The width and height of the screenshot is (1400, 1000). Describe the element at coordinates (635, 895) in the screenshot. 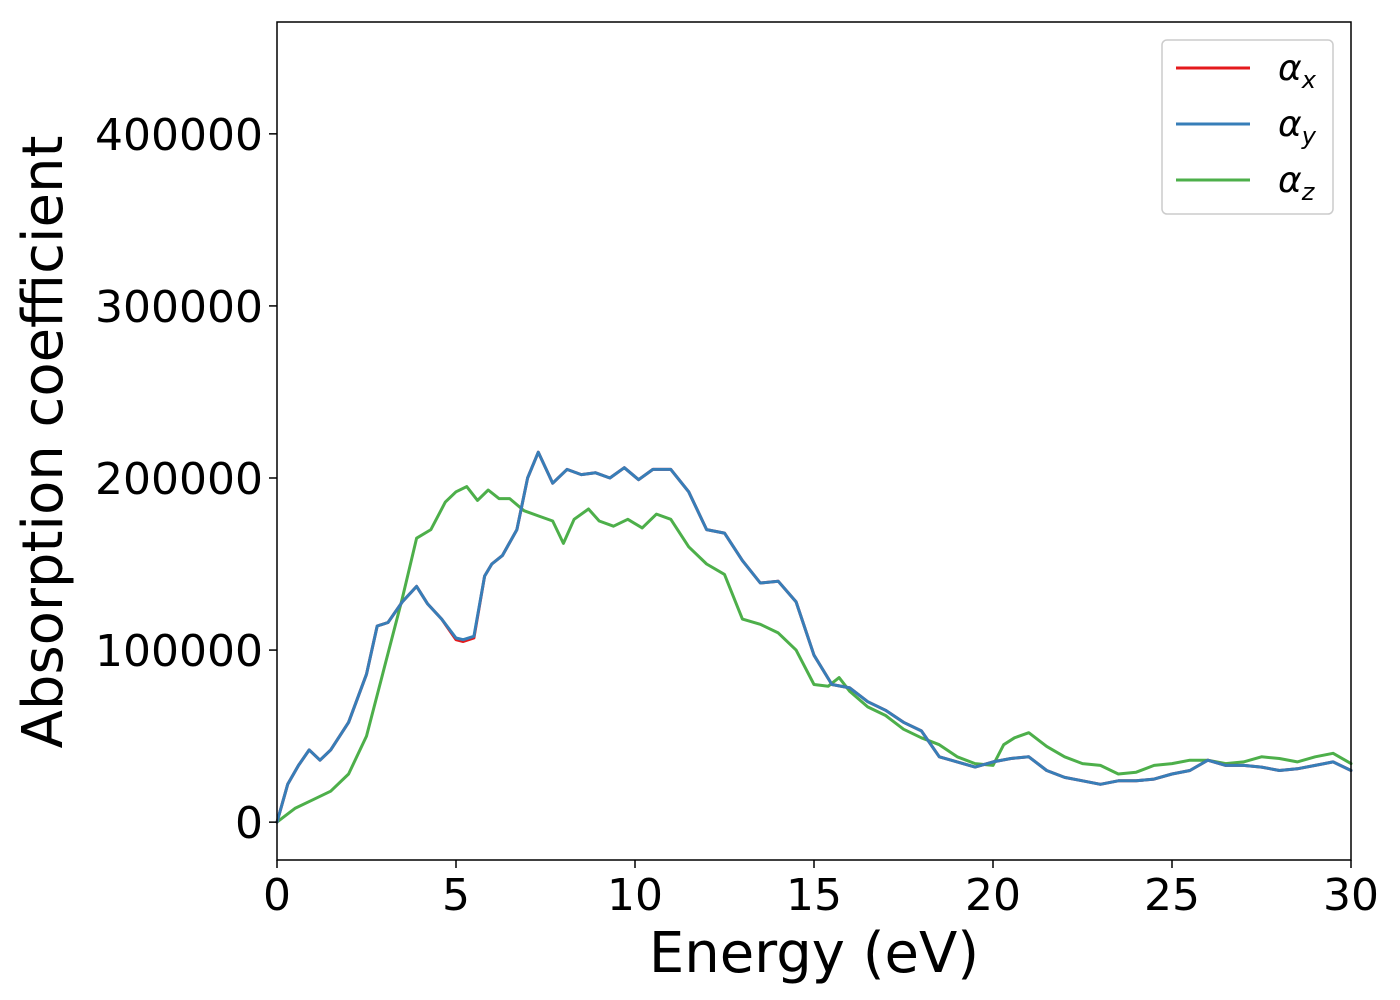

I see `x-tick-label: 10` at that location.